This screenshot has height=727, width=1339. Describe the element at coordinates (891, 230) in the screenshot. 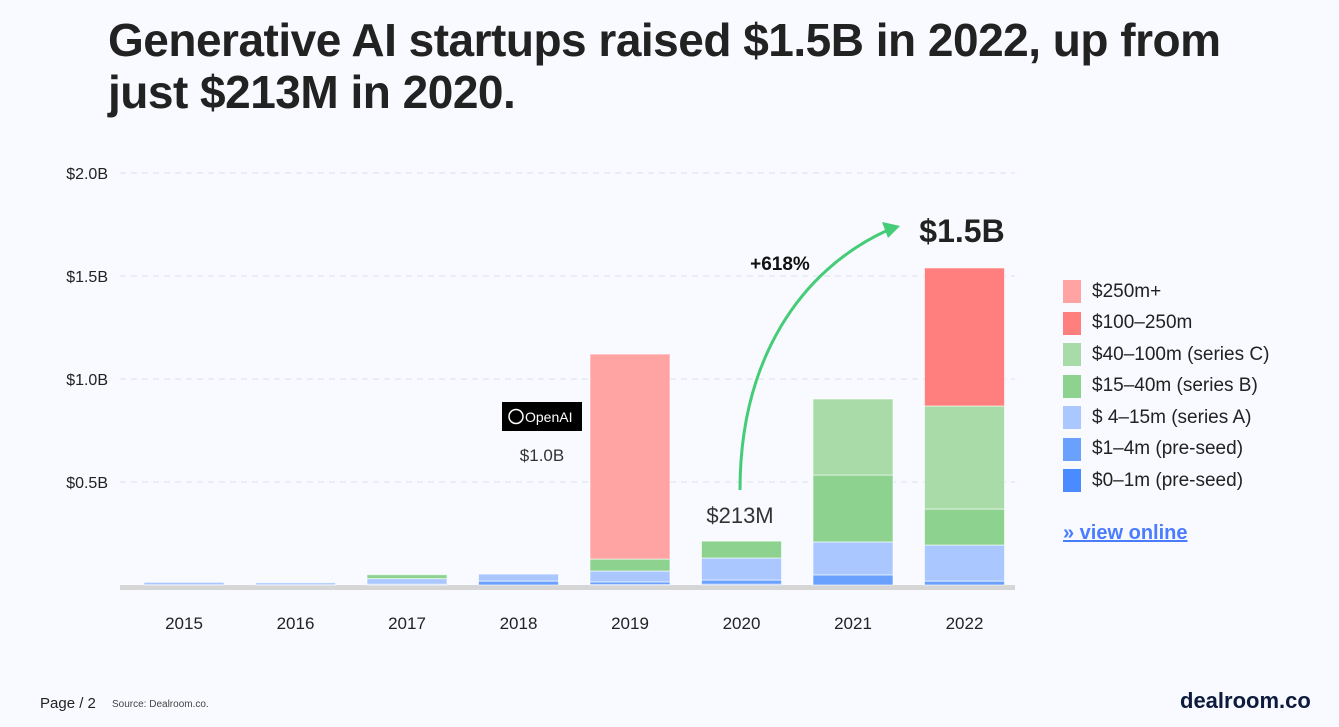

I see `arrowhead-icon` at that location.